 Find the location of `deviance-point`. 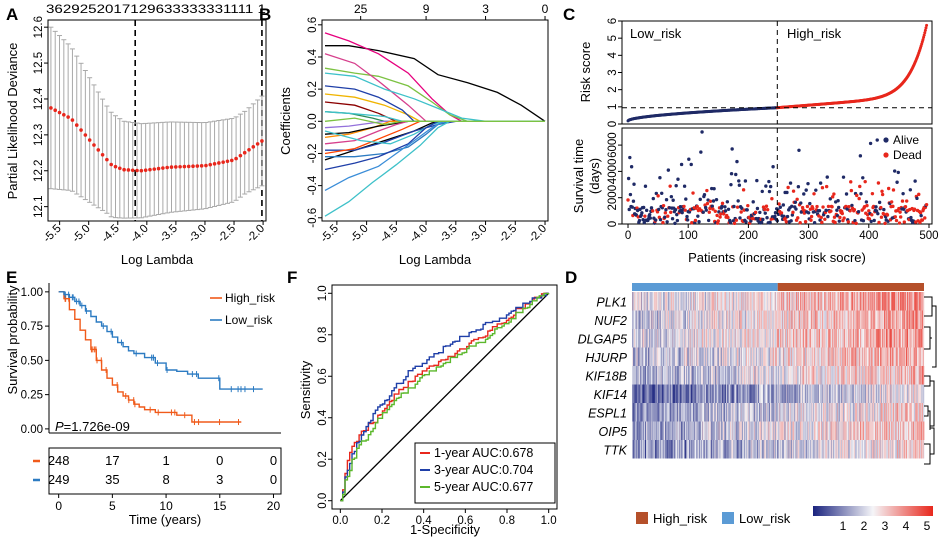

deviance-point is located at coordinates (175, 167).